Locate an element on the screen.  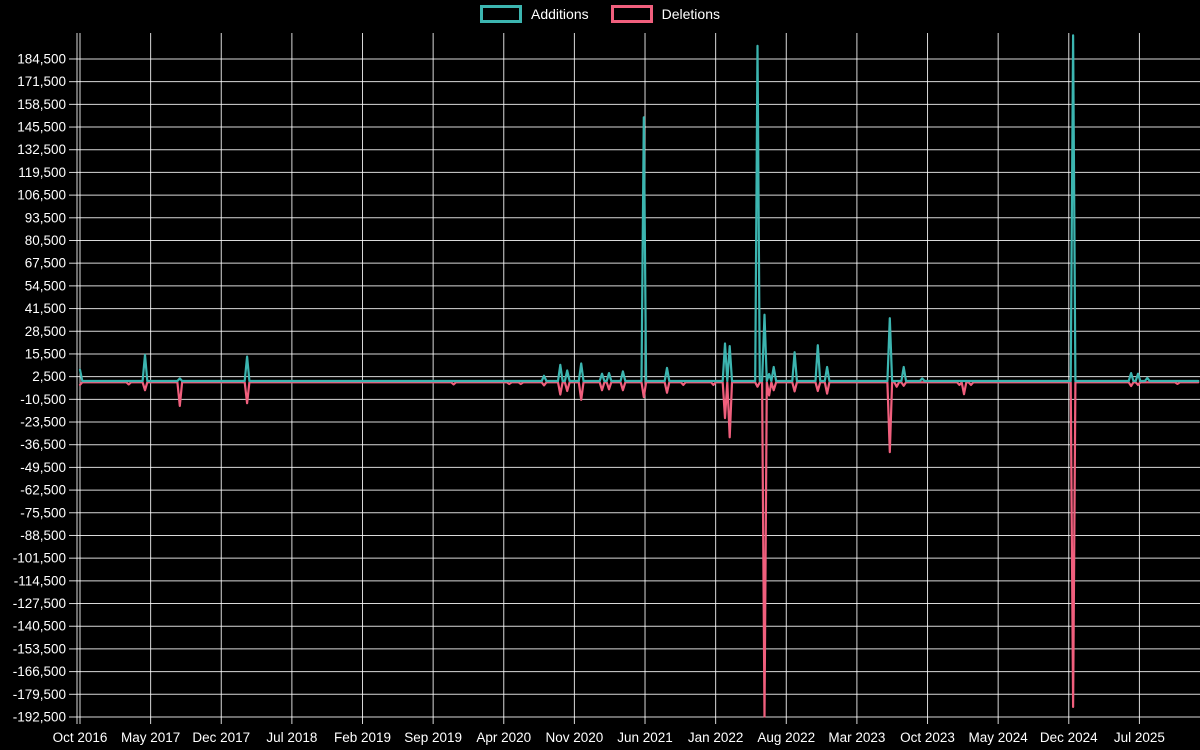
y-tick-label: -153,500 is located at coordinates (39, 648).